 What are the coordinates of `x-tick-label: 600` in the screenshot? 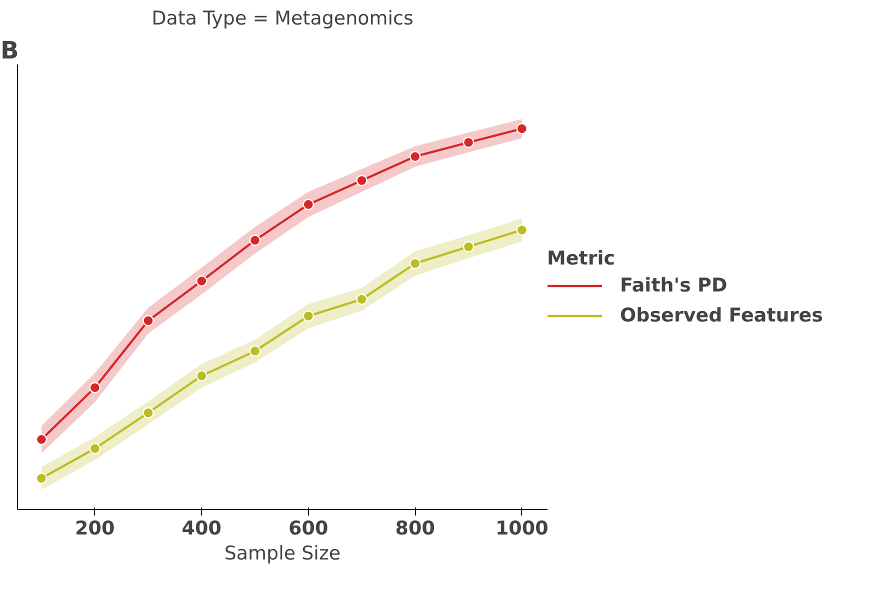 It's located at (308, 529).